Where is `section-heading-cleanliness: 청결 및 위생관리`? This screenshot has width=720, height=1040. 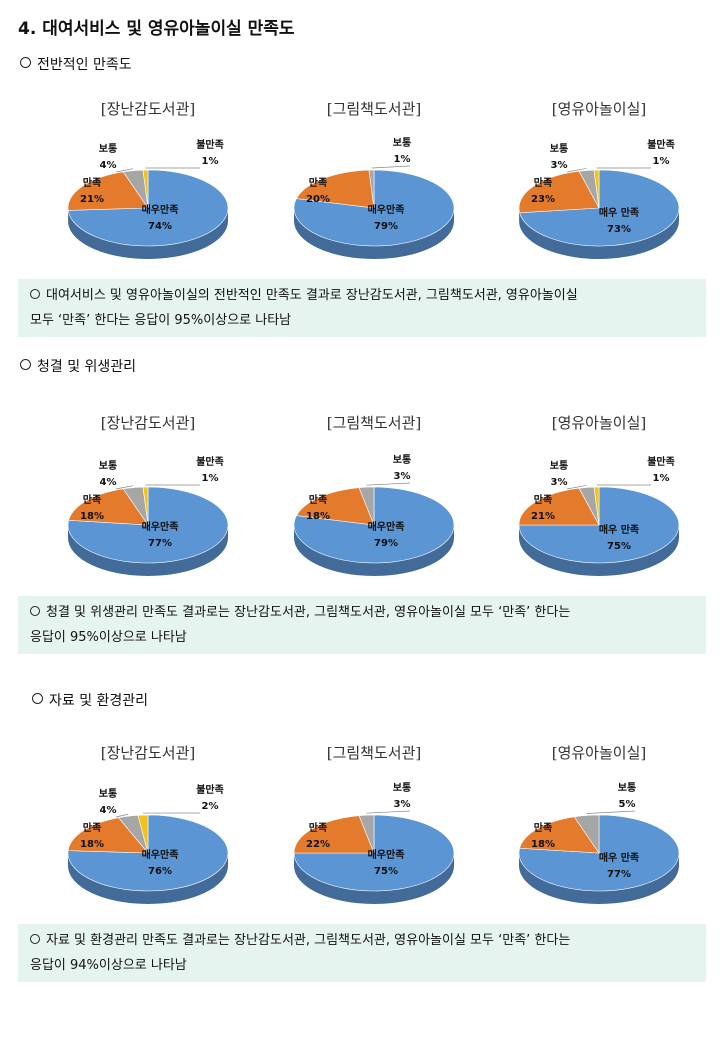
section-heading-cleanliness: 청결 및 위생관리 is located at coordinates (78, 366).